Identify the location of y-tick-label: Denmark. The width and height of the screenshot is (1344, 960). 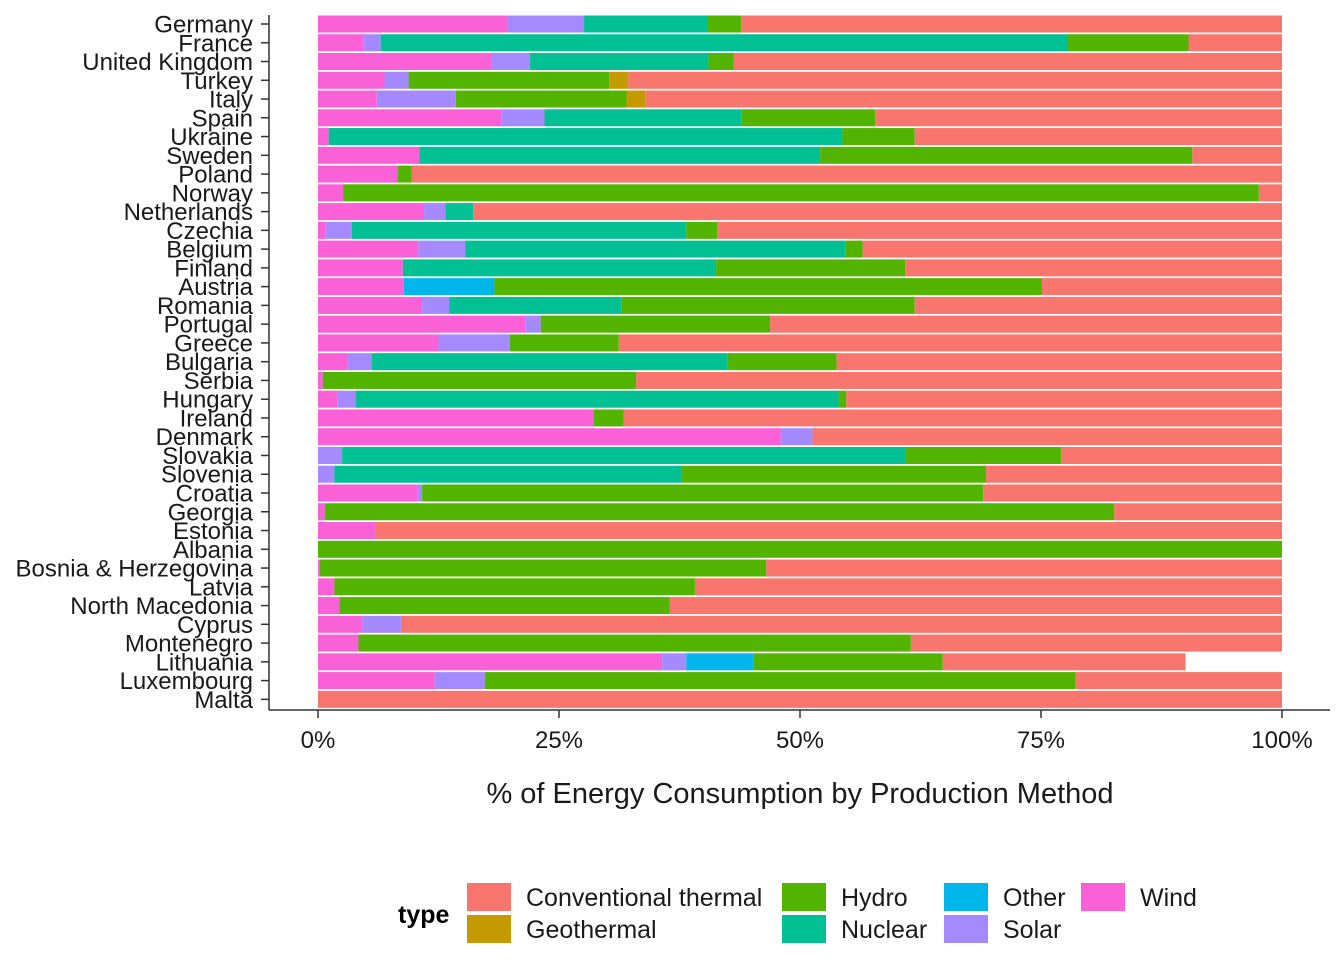
(205, 437).